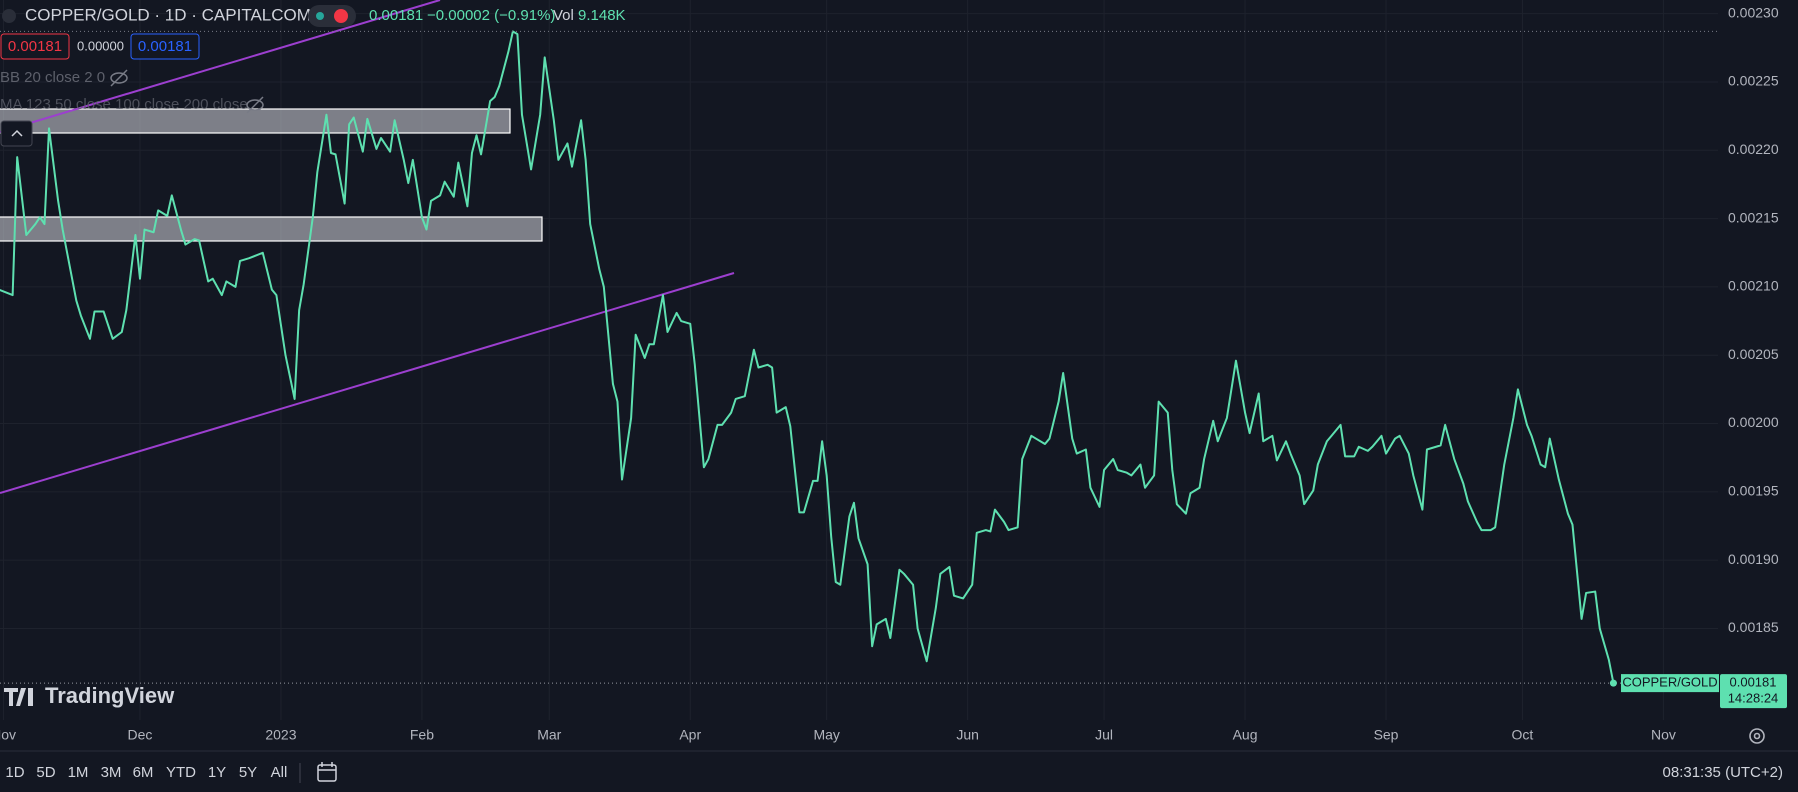 Image resolution: width=1798 pixels, height=792 pixels. What do you see at coordinates (1753, 286) in the screenshot?
I see `y-tick-label: 0.00210` at bounding box center [1753, 286].